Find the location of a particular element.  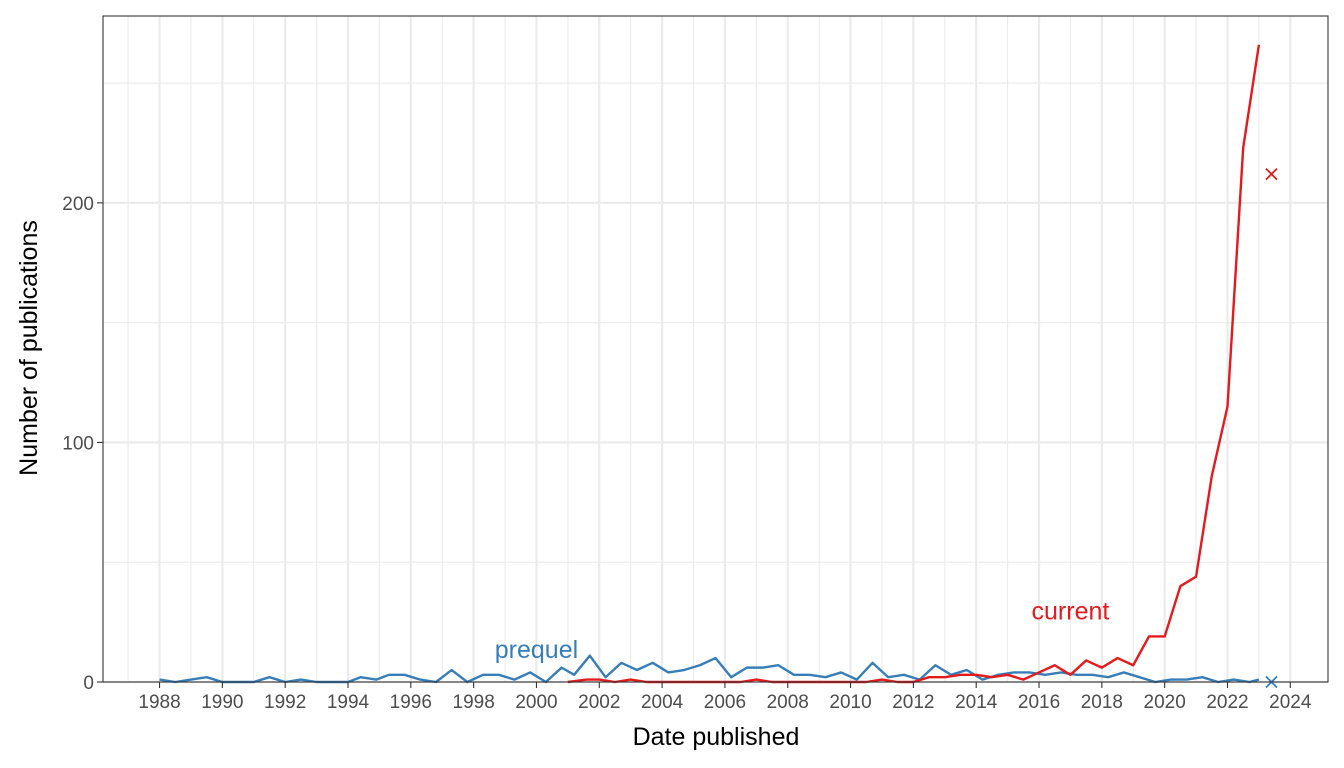

y-axis: 0 100 200 is located at coordinates (82, 444).